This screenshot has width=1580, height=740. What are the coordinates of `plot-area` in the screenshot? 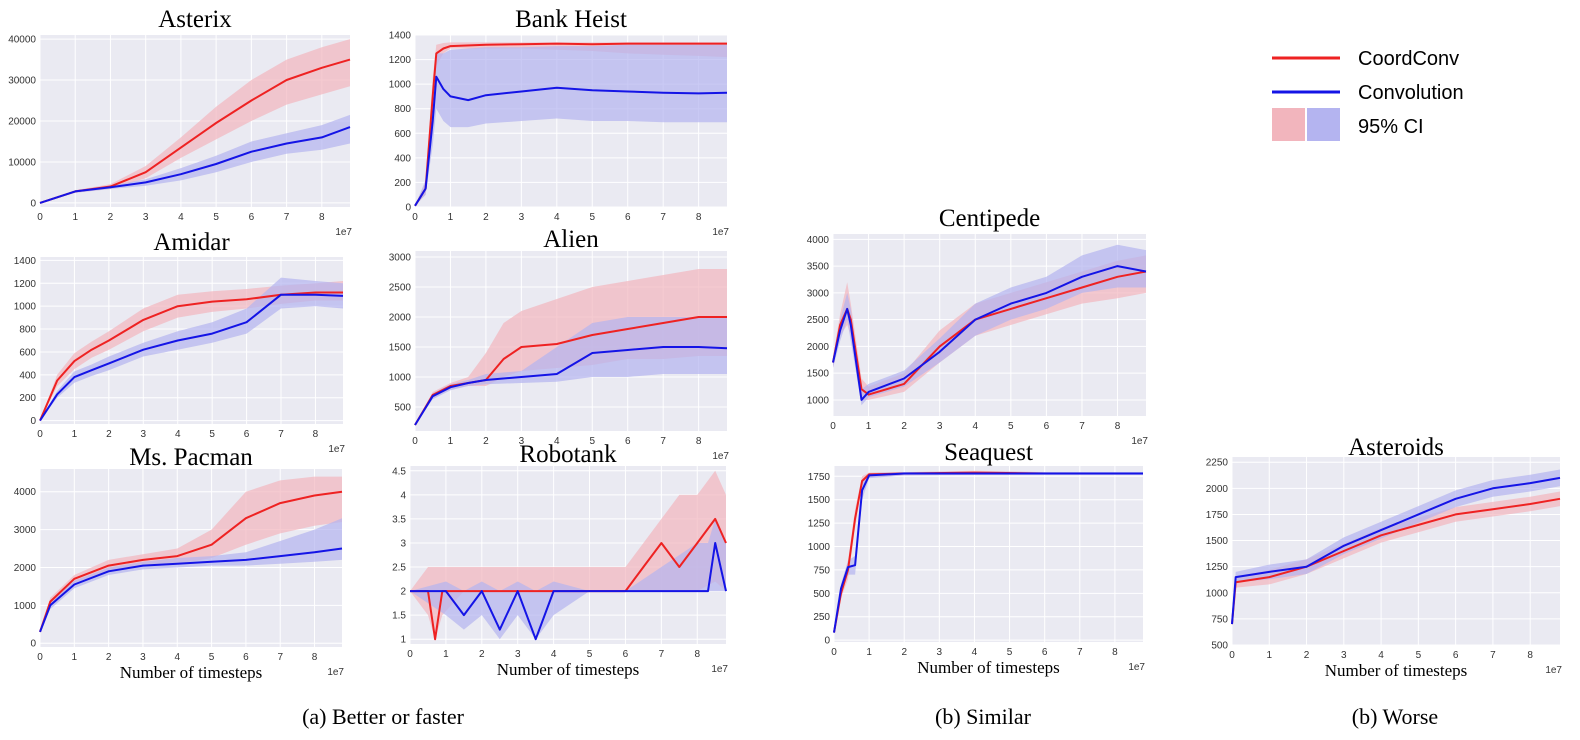 It's located at (988, 554).